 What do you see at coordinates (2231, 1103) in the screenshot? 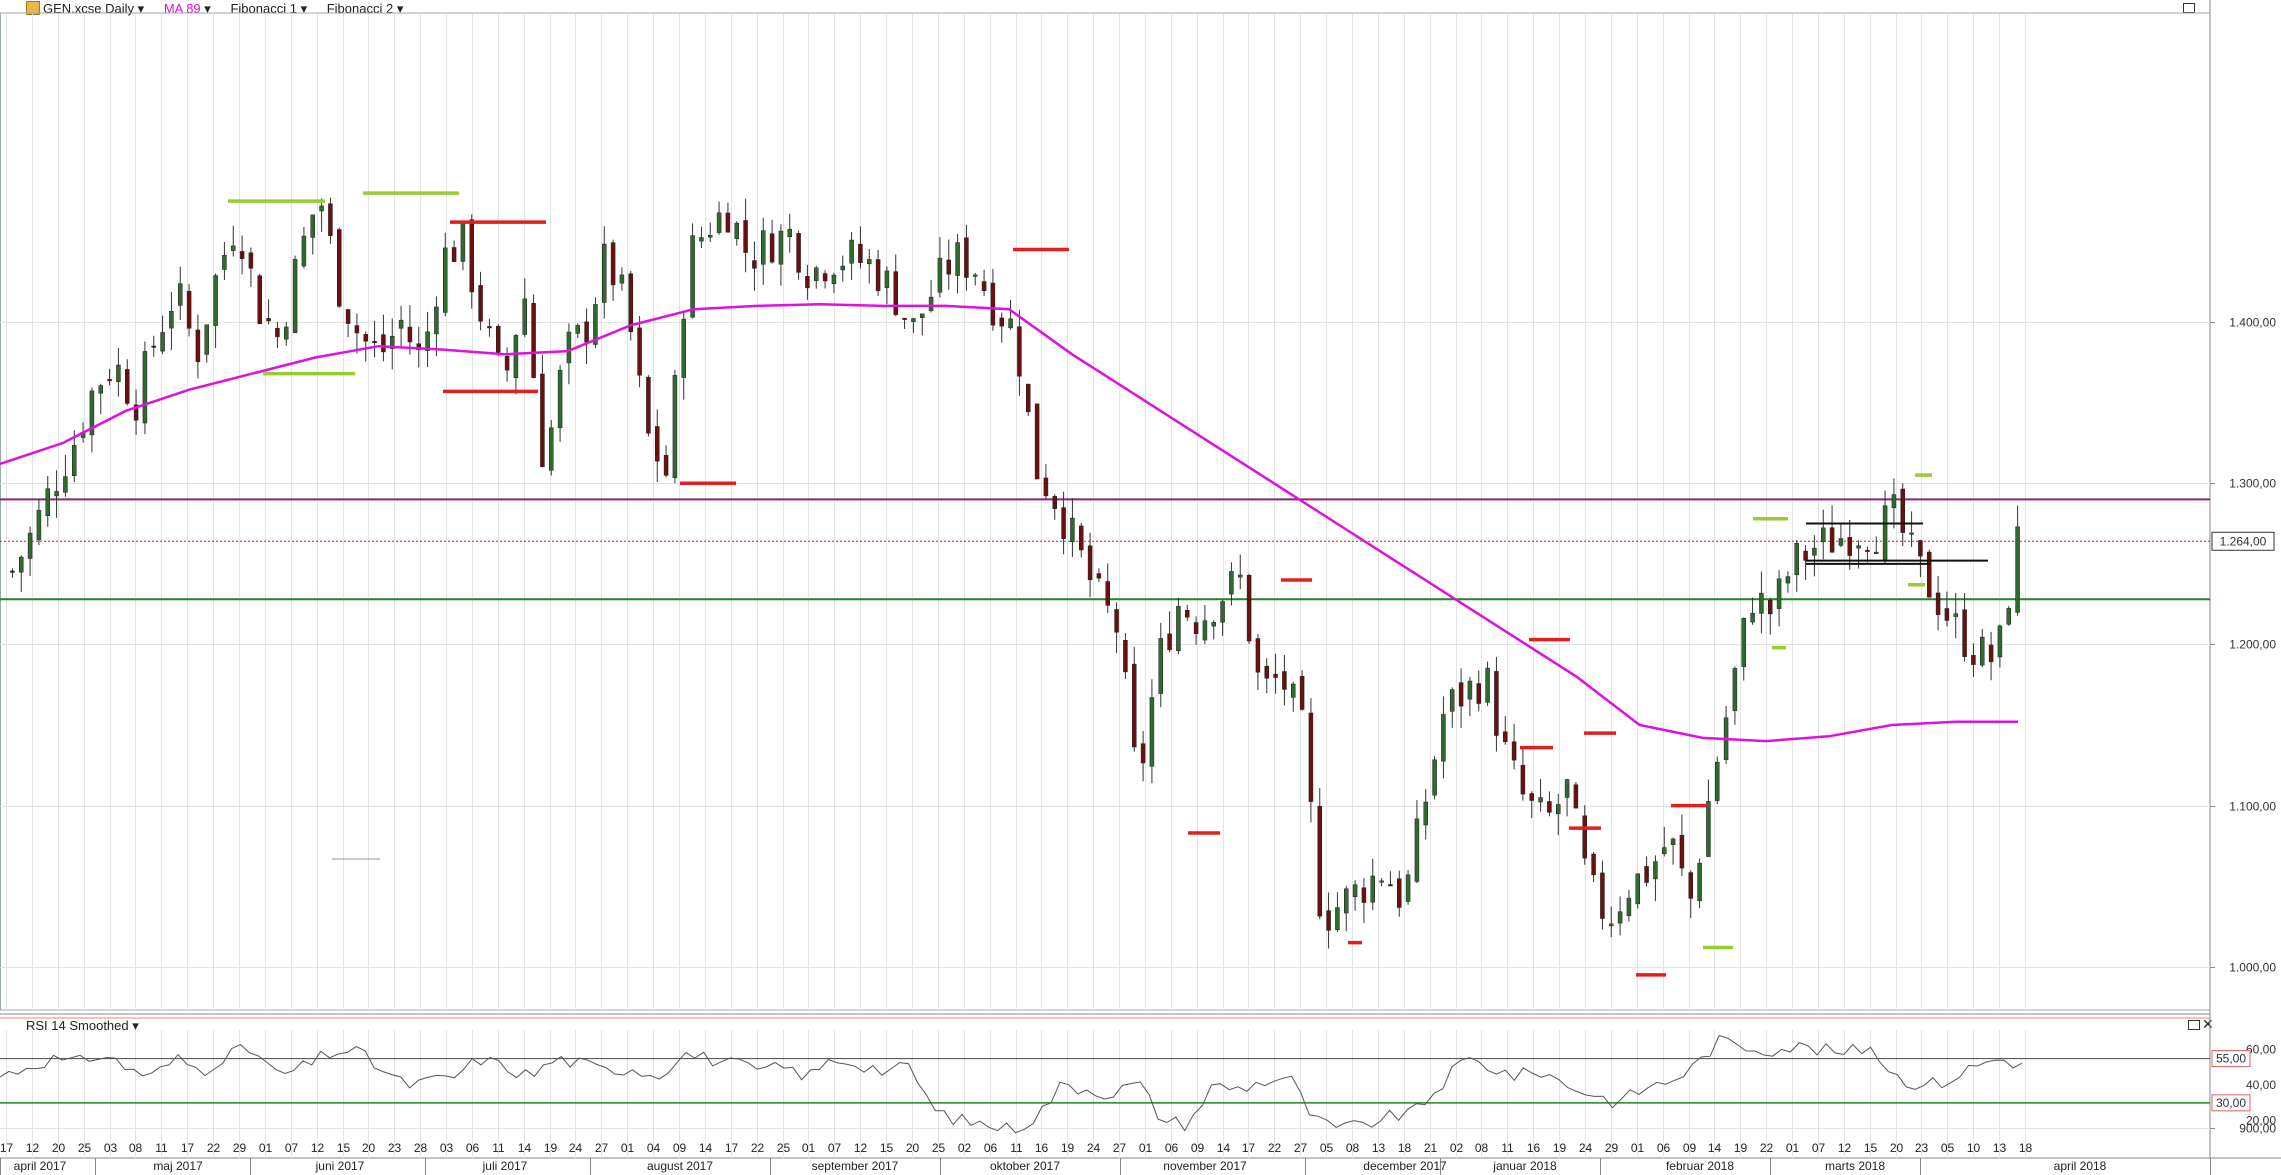
I see `rsi-low-tag` at bounding box center [2231, 1103].